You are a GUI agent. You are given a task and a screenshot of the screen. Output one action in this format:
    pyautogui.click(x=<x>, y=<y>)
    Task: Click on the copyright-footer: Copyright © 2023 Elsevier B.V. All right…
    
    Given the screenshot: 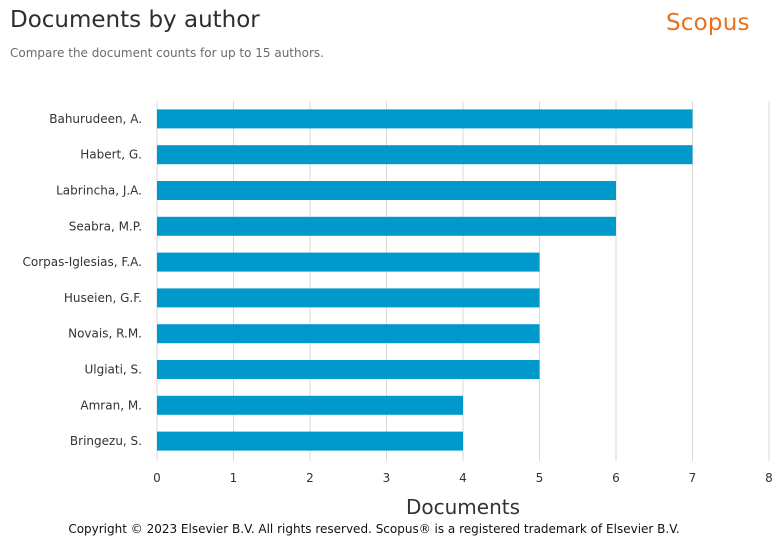 What is the action you would take?
    pyautogui.click(x=374, y=529)
    